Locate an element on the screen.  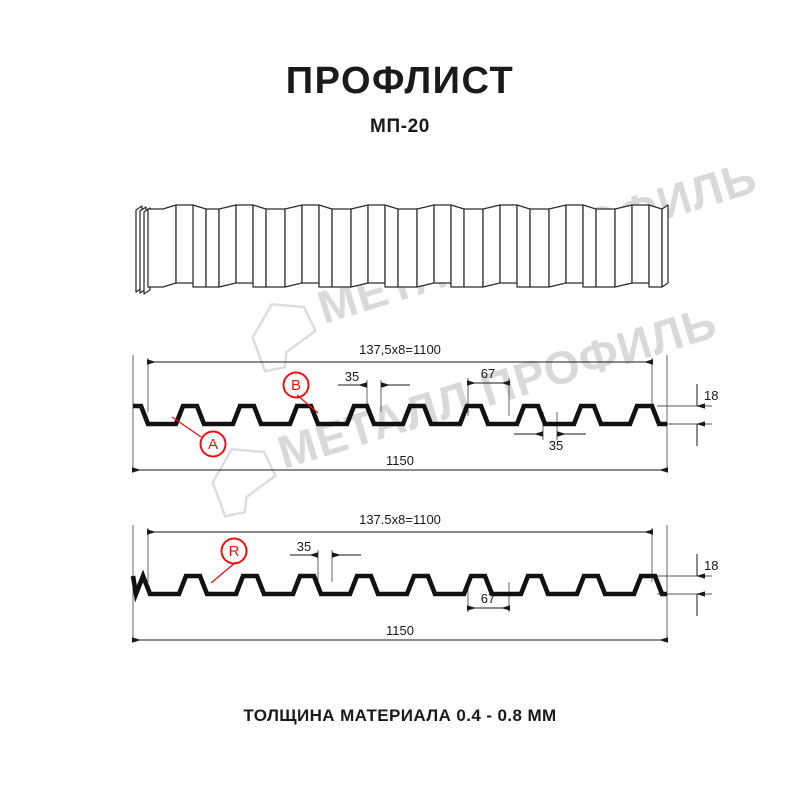
dimension-rib-top-label-a: 35 is located at coordinates (352, 376).